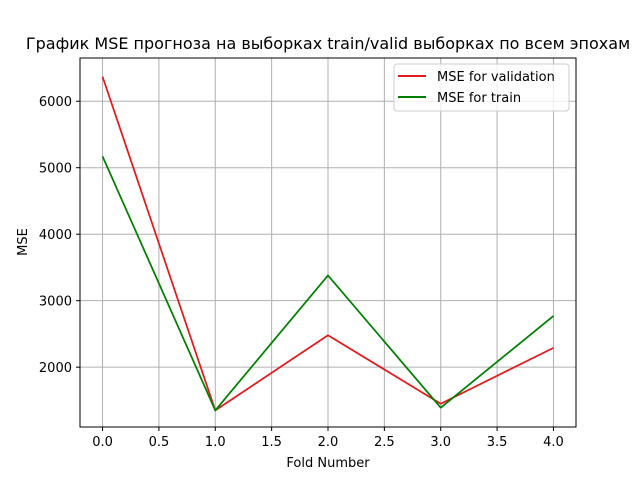 This screenshot has height=480, width=640. Describe the element at coordinates (271, 442) in the screenshot. I see `x-tick-label: 1.5` at that location.